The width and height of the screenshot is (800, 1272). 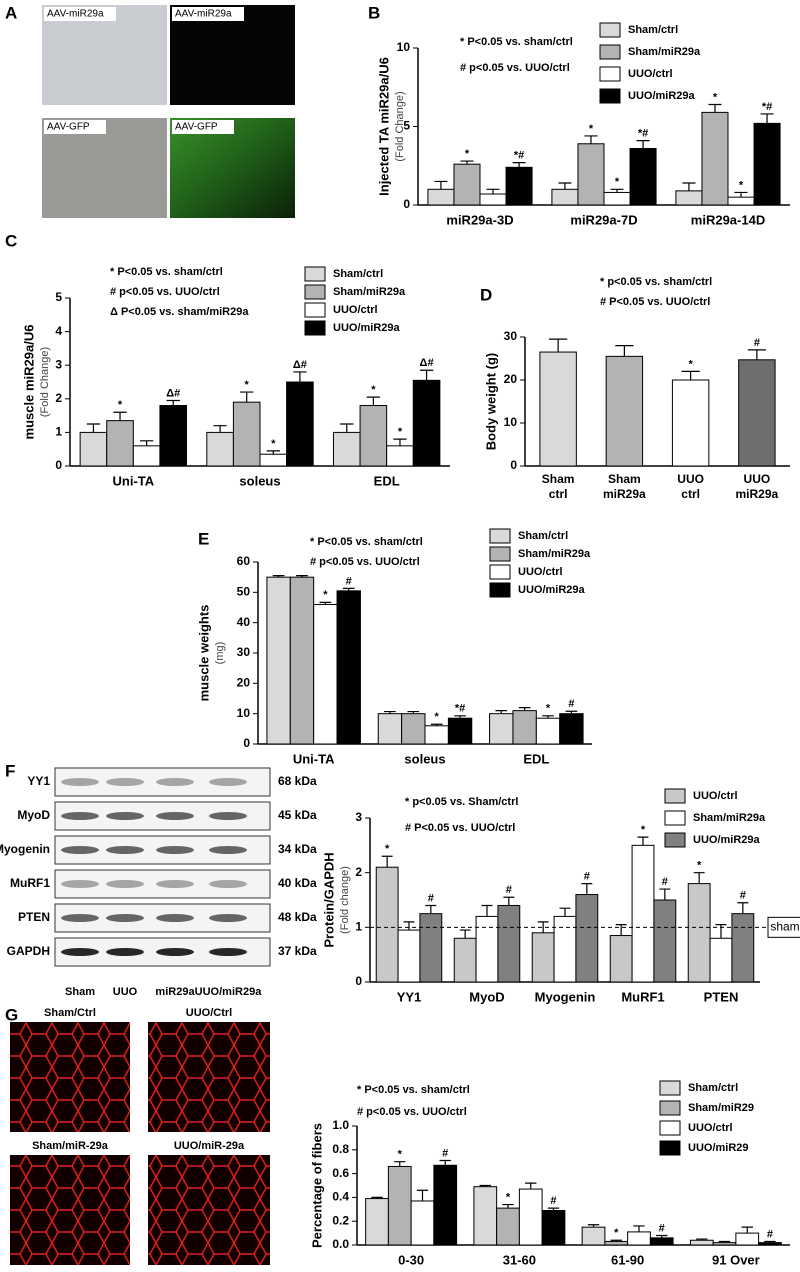 I want to click on y-axis-sublabel: (mg), so click(x=220, y=653).